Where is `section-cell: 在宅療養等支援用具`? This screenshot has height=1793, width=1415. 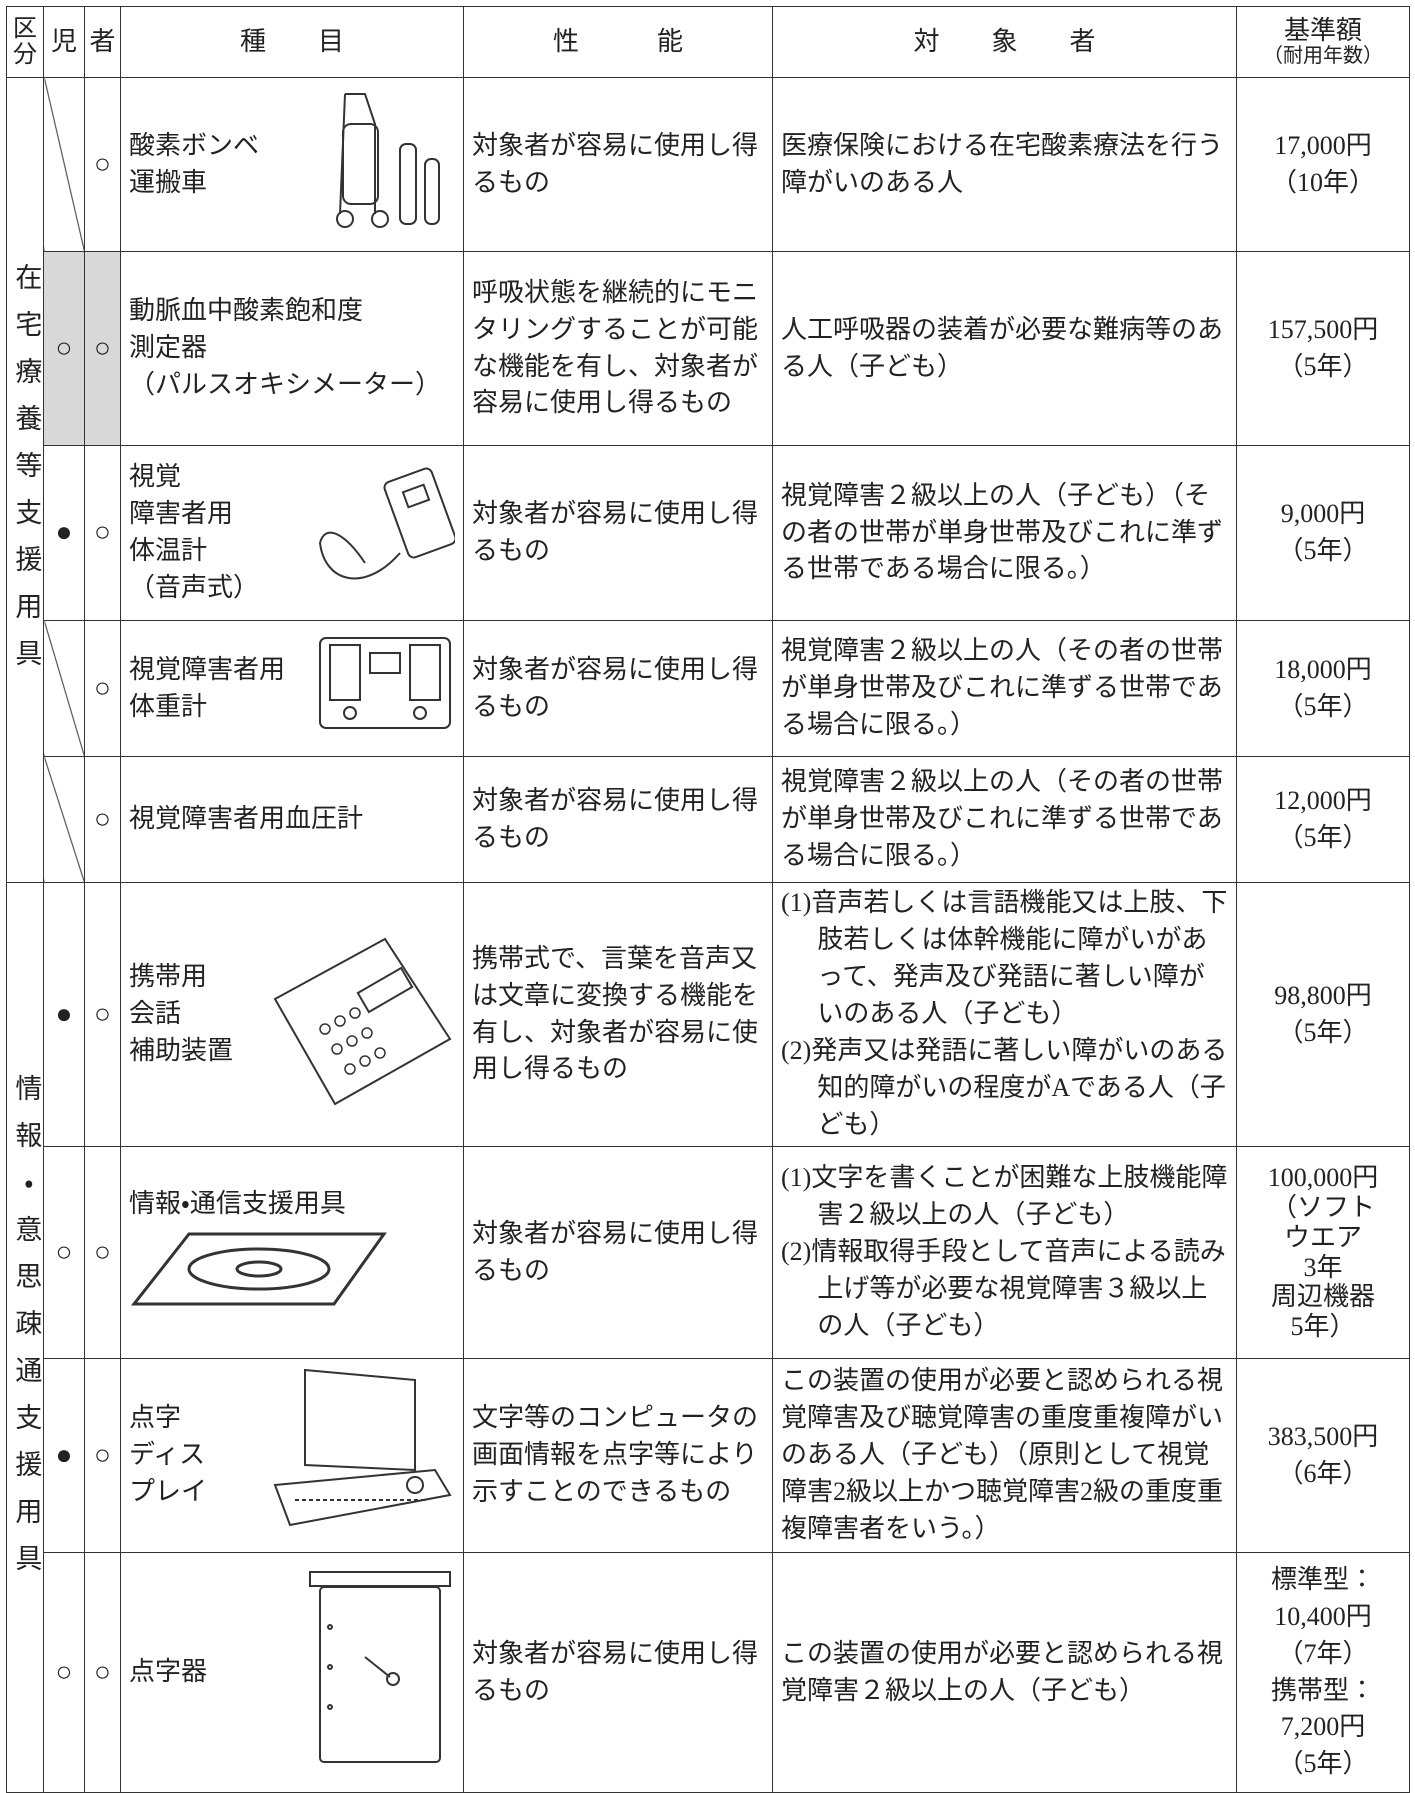 section-cell: 在宅療養等支援用具 is located at coordinates (25, 480).